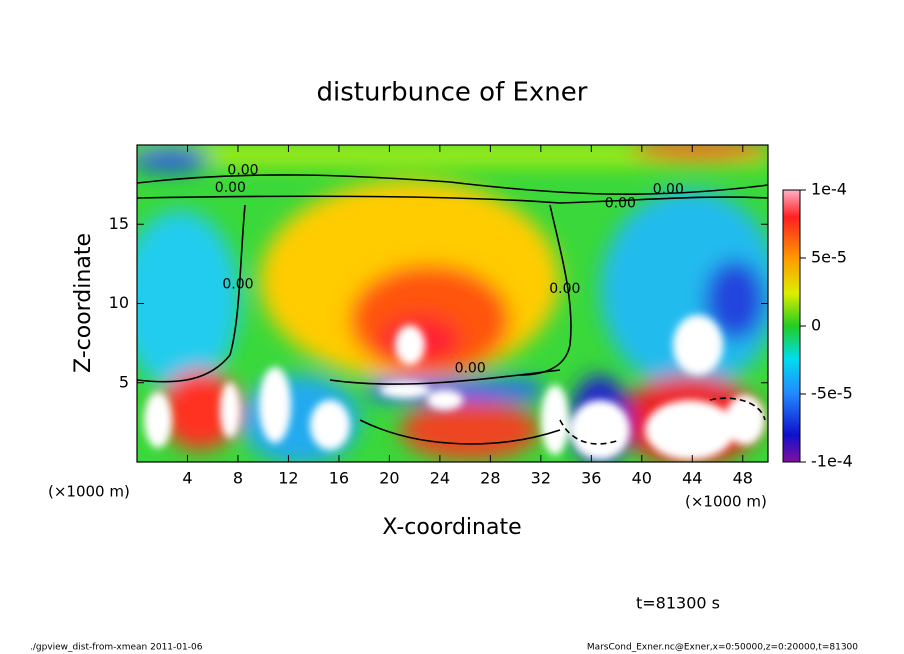 Image resolution: width=904 pixels, height=654 pixels. Describe the element at coordinates (119, 302) in the screenshot. I see `y-tick-label: 10` at that location.